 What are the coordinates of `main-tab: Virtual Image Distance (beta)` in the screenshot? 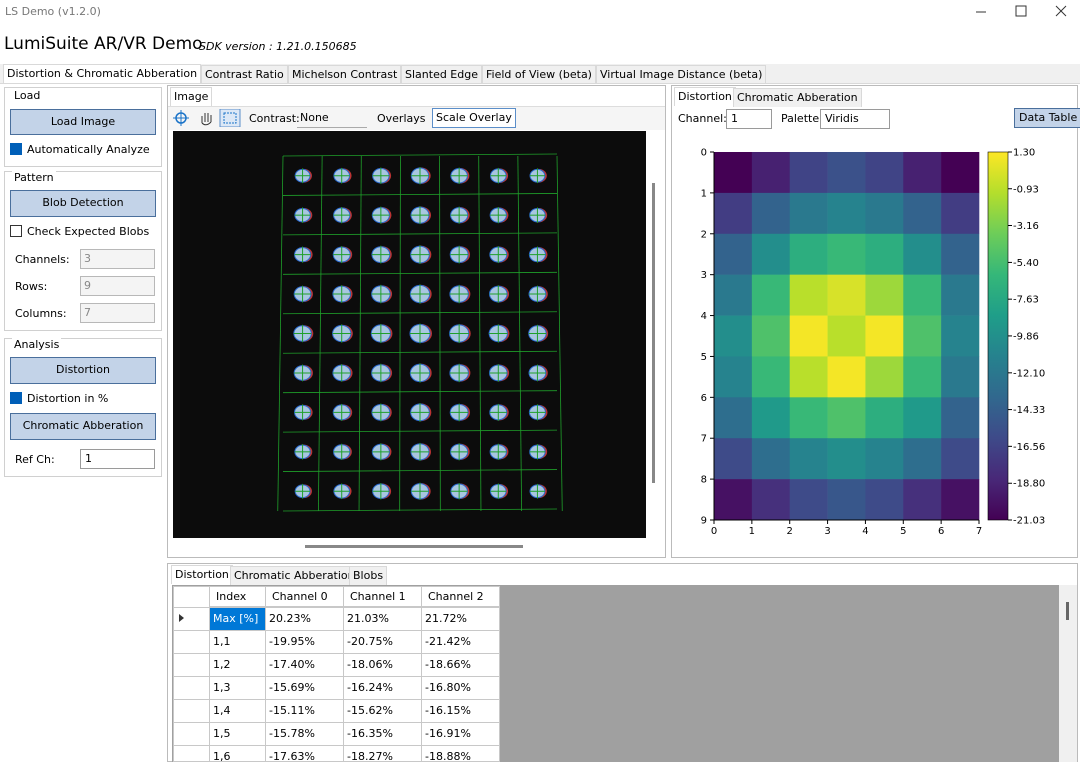 It's located at (681, 75).